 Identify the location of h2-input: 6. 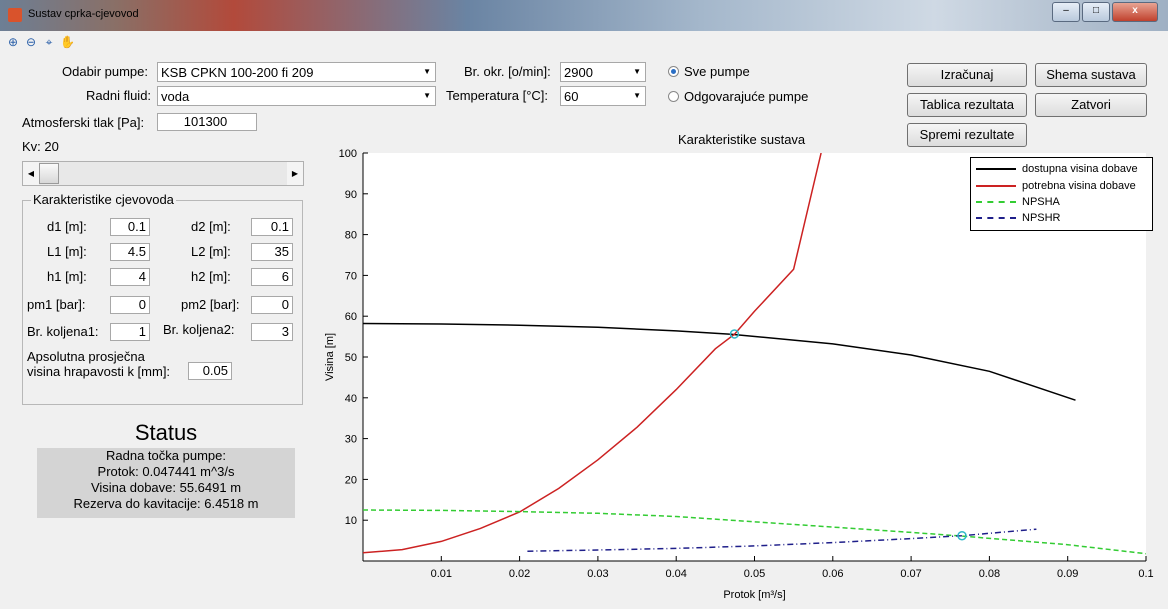
(272, 277).